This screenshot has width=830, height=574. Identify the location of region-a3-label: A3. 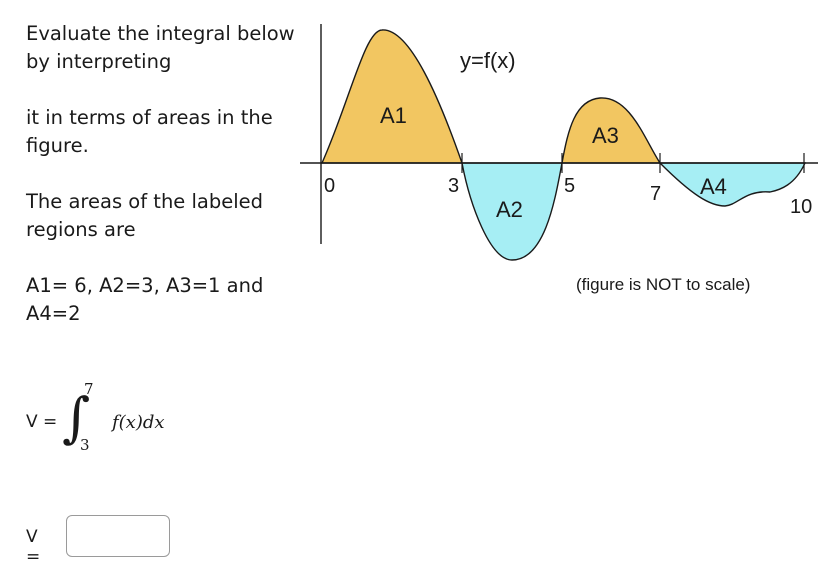
(605, 135).